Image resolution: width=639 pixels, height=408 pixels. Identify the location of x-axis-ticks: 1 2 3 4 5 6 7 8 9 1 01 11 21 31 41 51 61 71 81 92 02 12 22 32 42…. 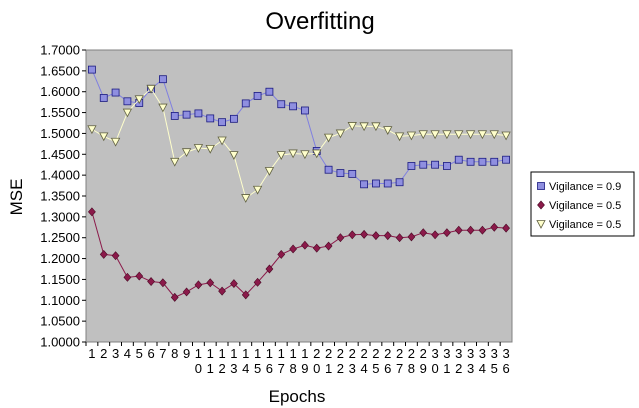
(297, 359).